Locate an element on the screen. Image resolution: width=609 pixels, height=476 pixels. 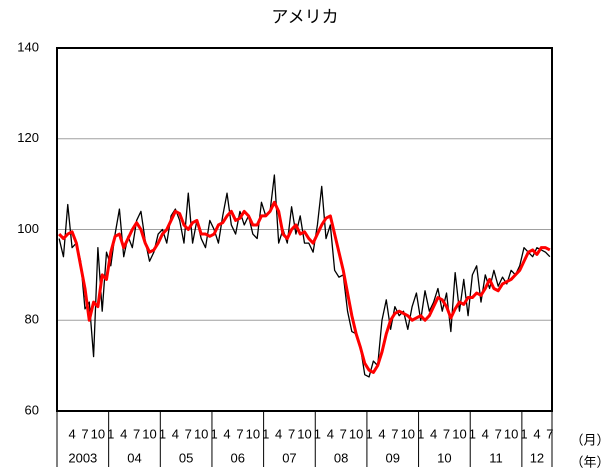
year-label: 04 is located at coordinates (134, 457).